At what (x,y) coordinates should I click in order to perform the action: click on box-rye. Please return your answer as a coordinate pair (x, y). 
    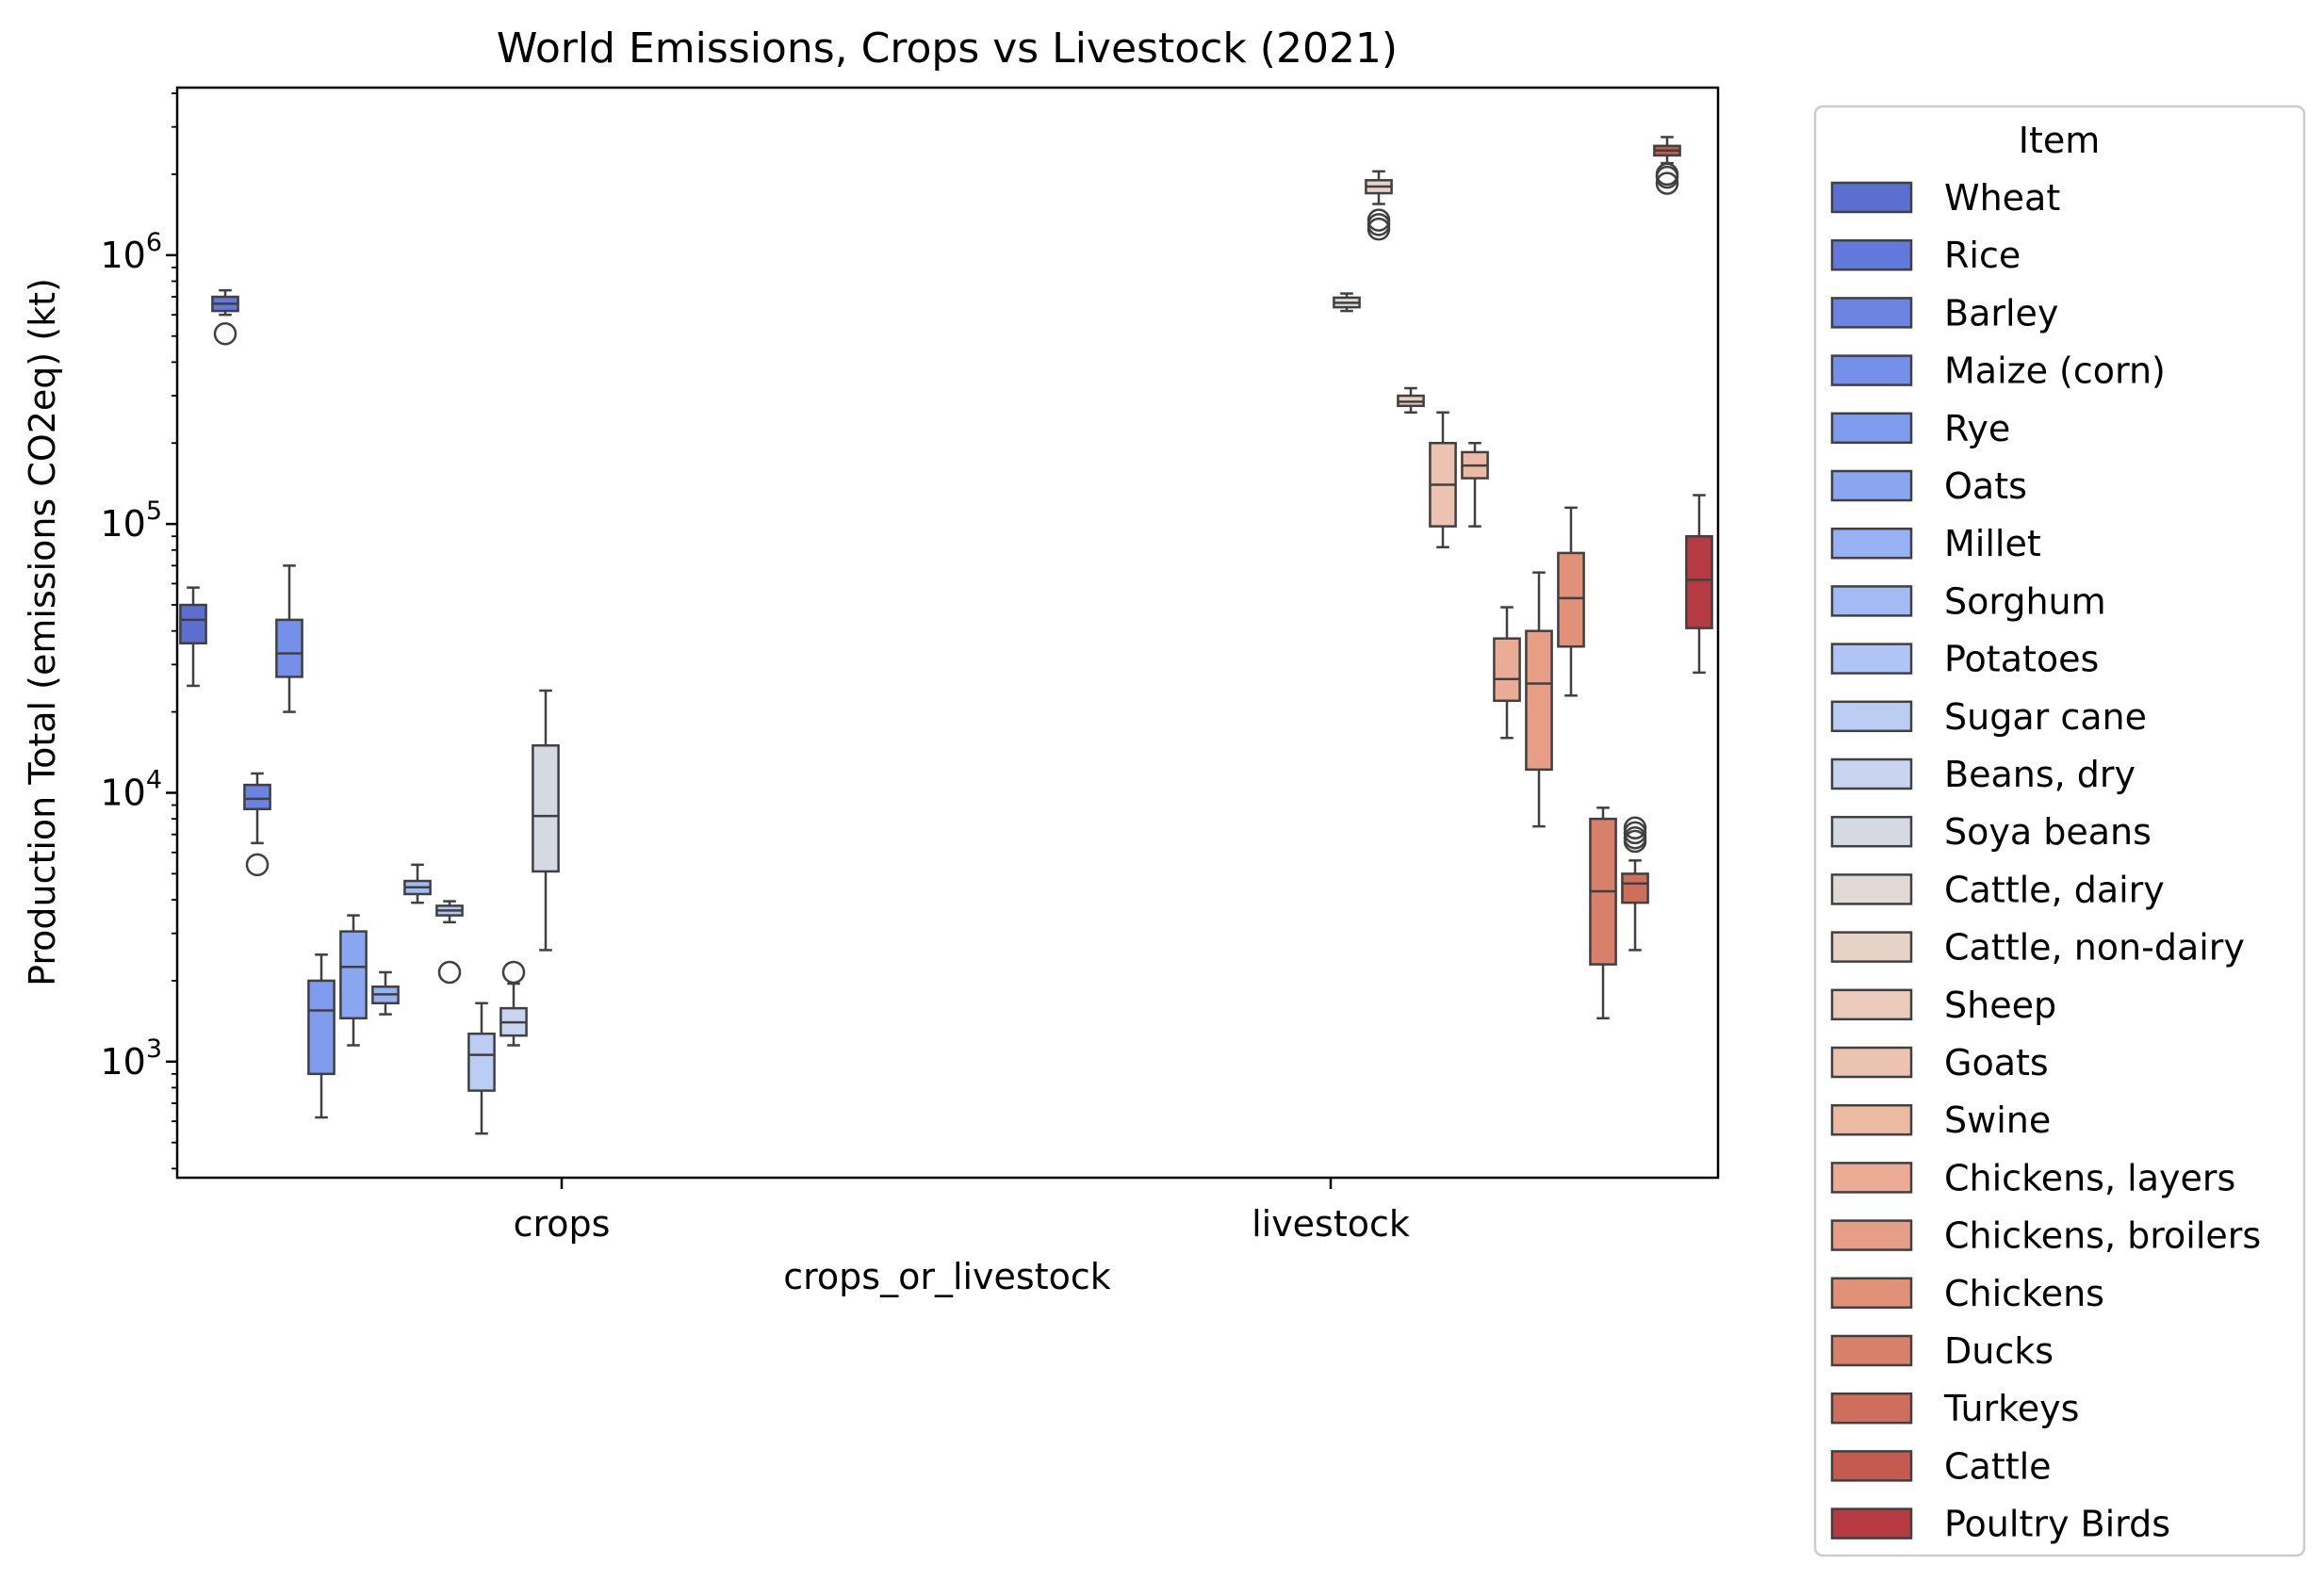
    Looking at the image, I should click on (321, 1036).